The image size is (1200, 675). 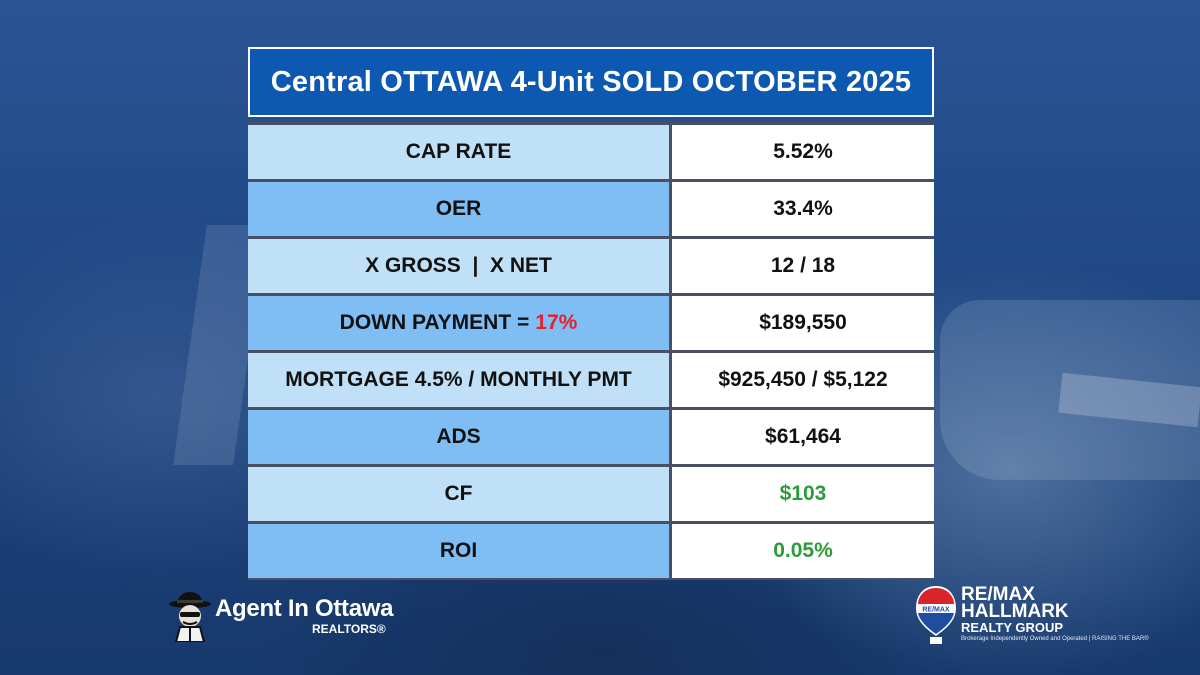 What do you see at coordinates (458, 551) in the screenshot?
I see `row-label: ROI` at bounding box center [458, 551].